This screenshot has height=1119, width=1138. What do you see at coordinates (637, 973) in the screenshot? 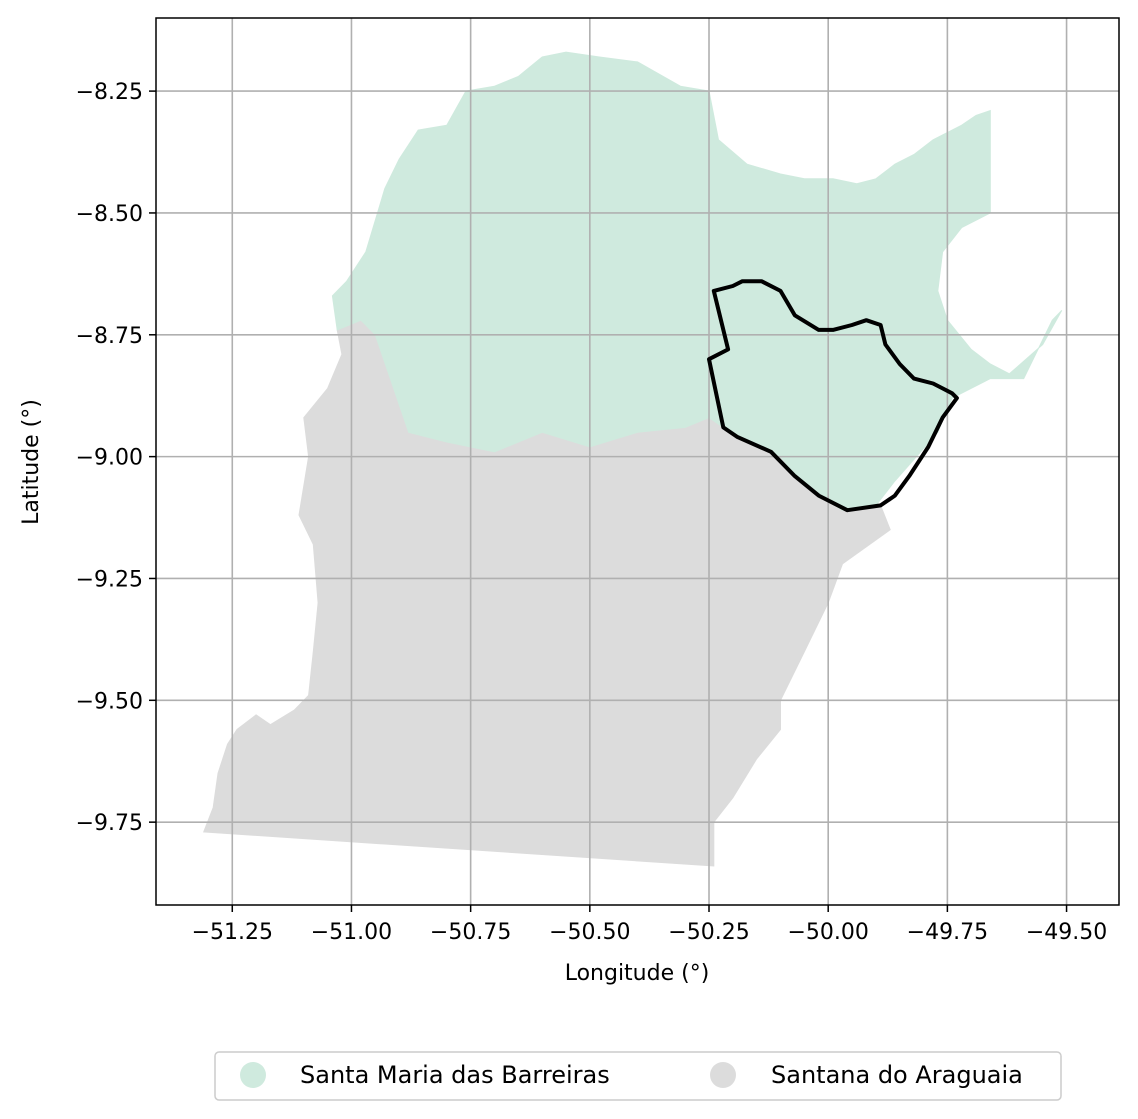
I see `x-axis-label: Longitude (°)` at bounding box center [637, 973].